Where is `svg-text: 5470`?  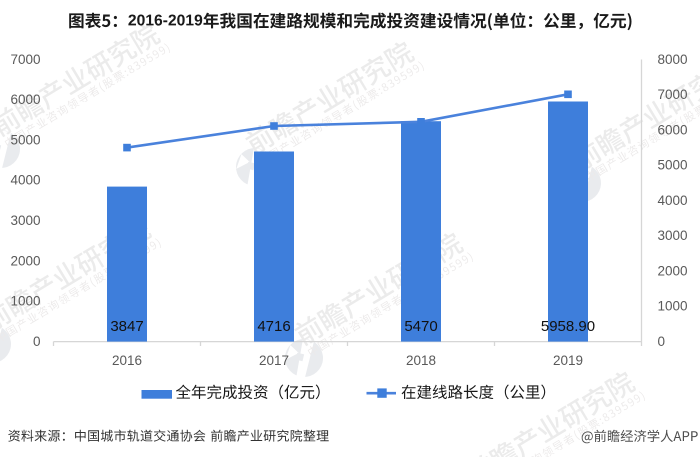
svg-text: 5470 is located at coordinates (420, 326).